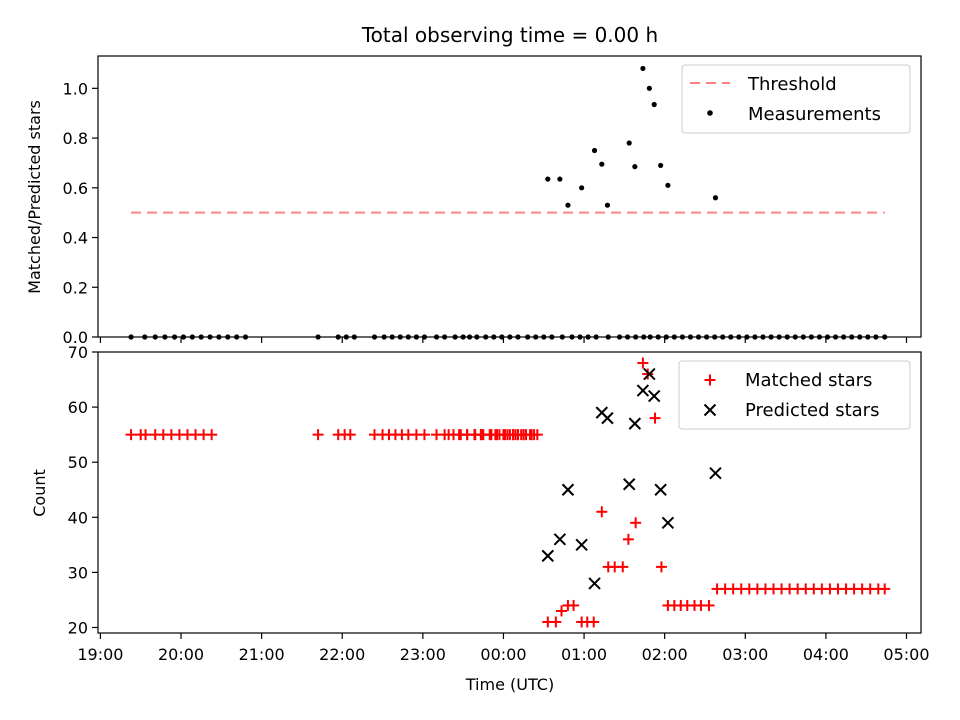 The height and width of the screenshot is (720, 960). I want to click on legend-measurements-swatch, so click(710, 113).